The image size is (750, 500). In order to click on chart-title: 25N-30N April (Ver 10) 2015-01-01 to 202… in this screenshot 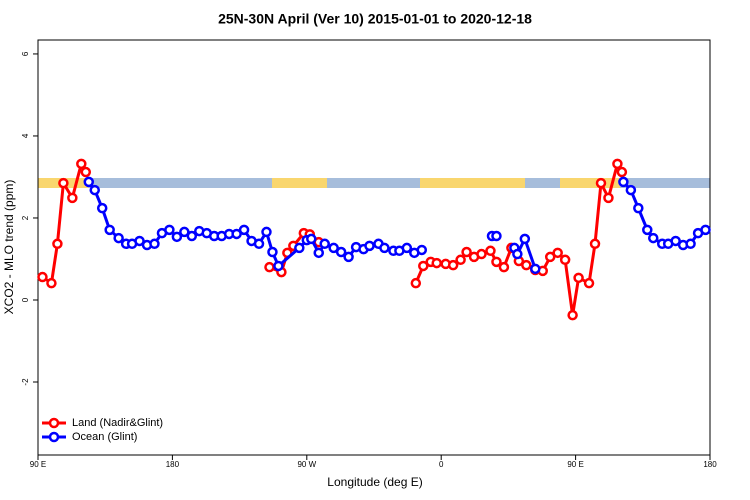, I will do `click(375, 19)`.